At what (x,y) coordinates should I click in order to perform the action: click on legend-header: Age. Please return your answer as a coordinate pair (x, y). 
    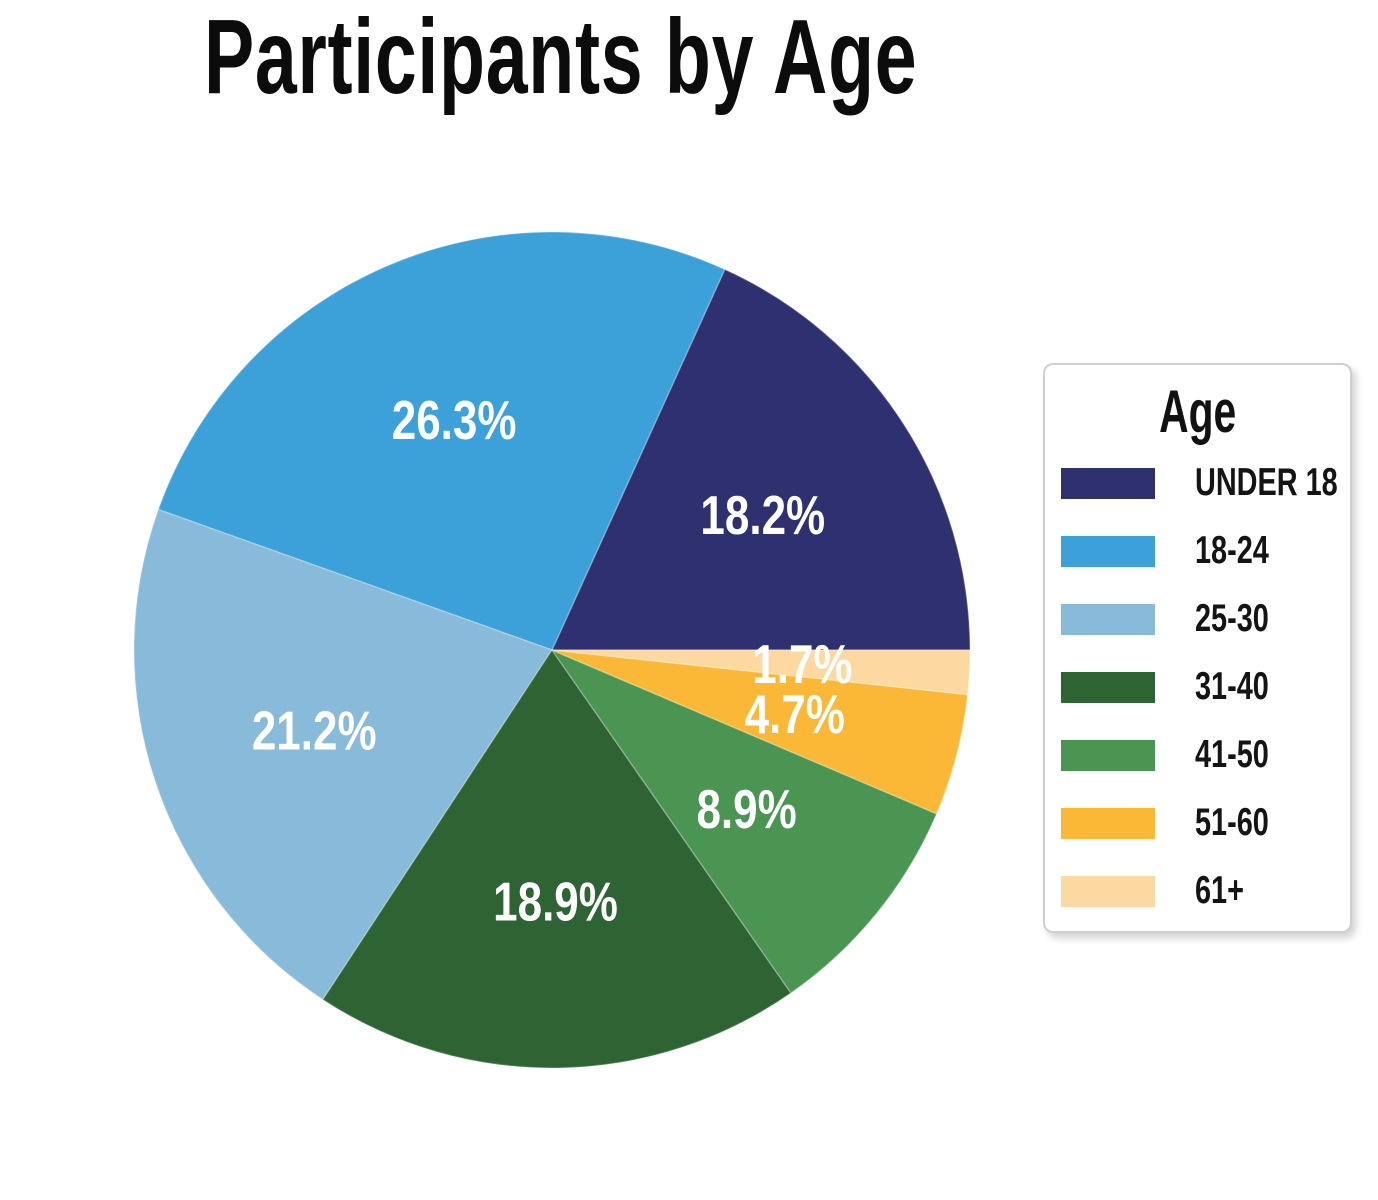
    Looking at the image, I should click on (1197, 412).